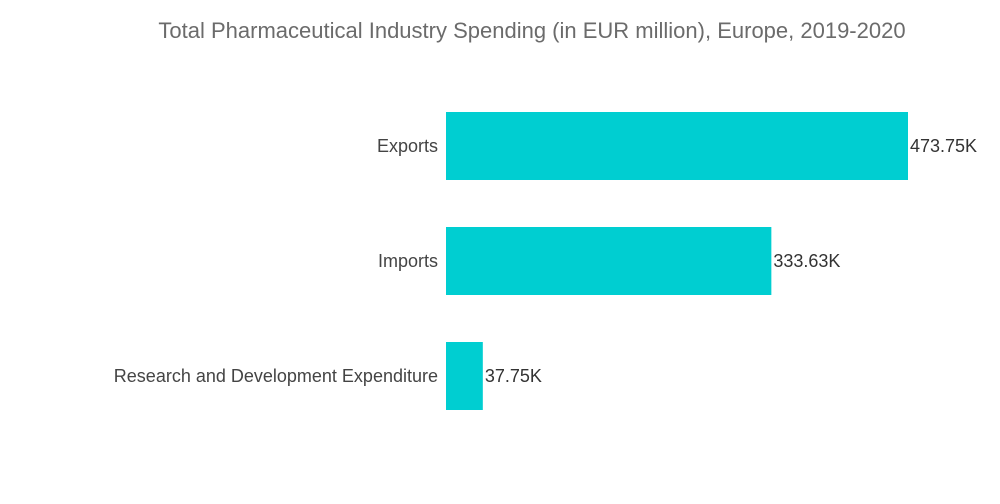 The width and height of the screenshot is (1000, 504). What do you see at coordinates (408, 261) in the screenshot?
I see `category-label-1: Imports` at bounding box center [408, 261].